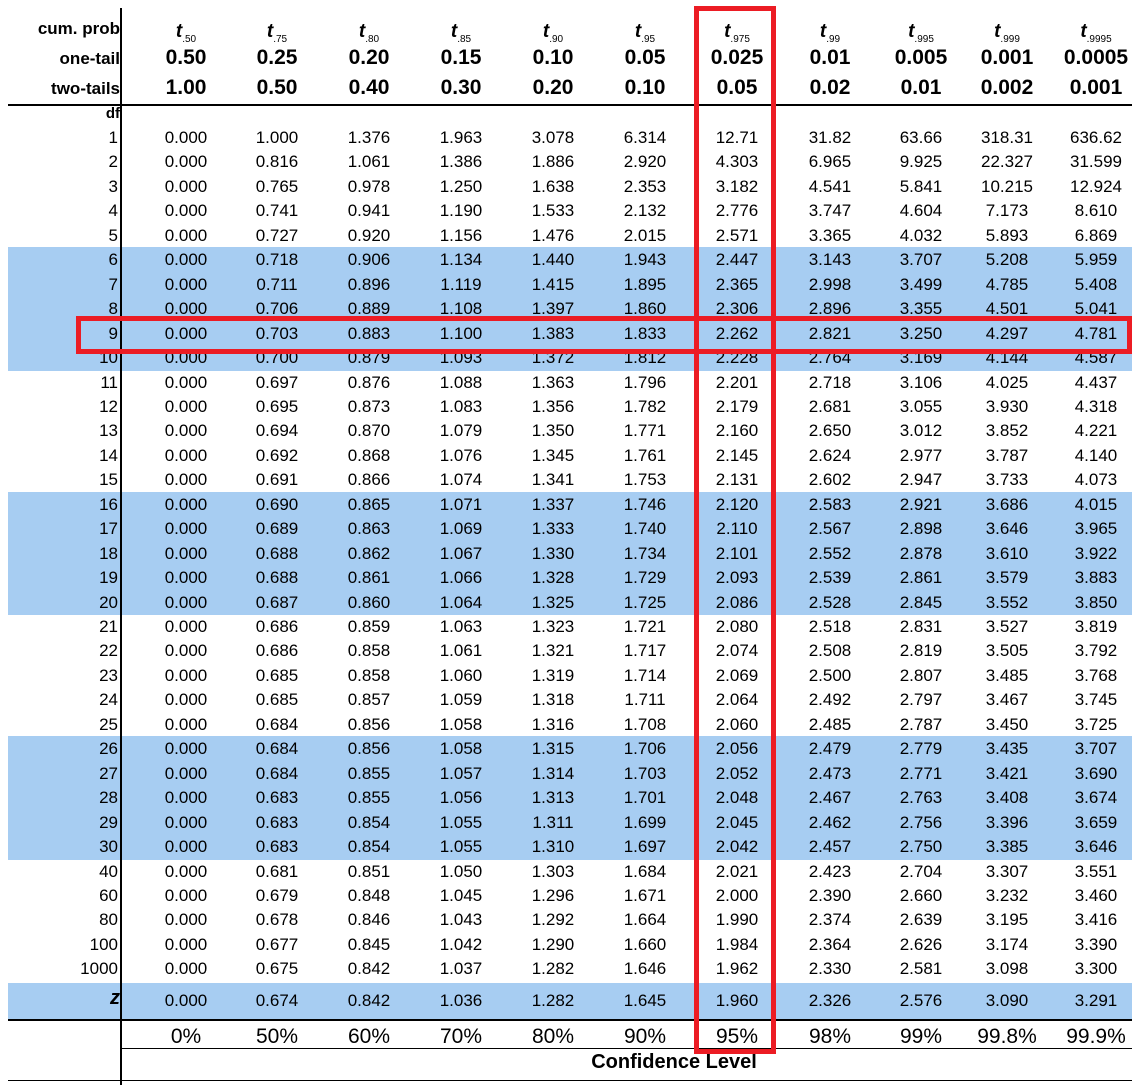 Image resolution: width=1140 pixels, height=1085 pixels. Describe the element at coordinates (737, 651) in the screenshot. I see `table-cell: 2.074` at that location.